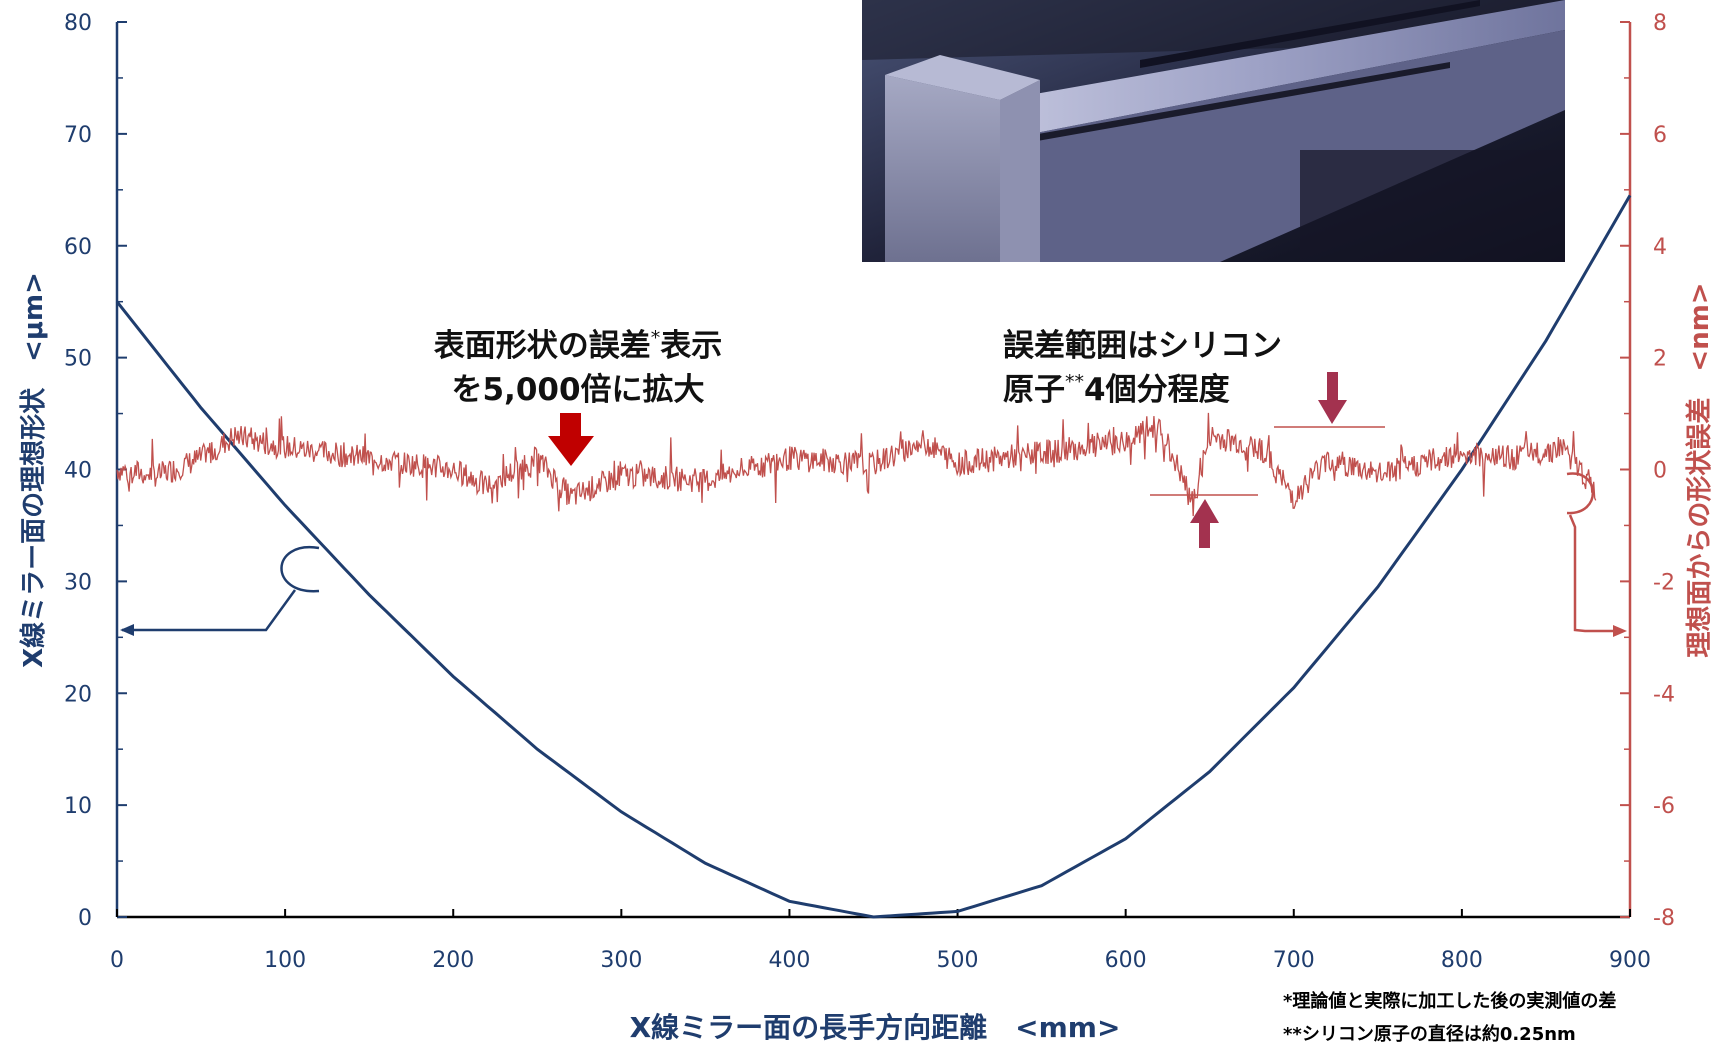 Image resolution: width=1727 pixels, height=1045 pixels. What do you see at coordinates (571, 439) in the screenshot?
I see `magnify-arrow` at bounding box center [571, 439].